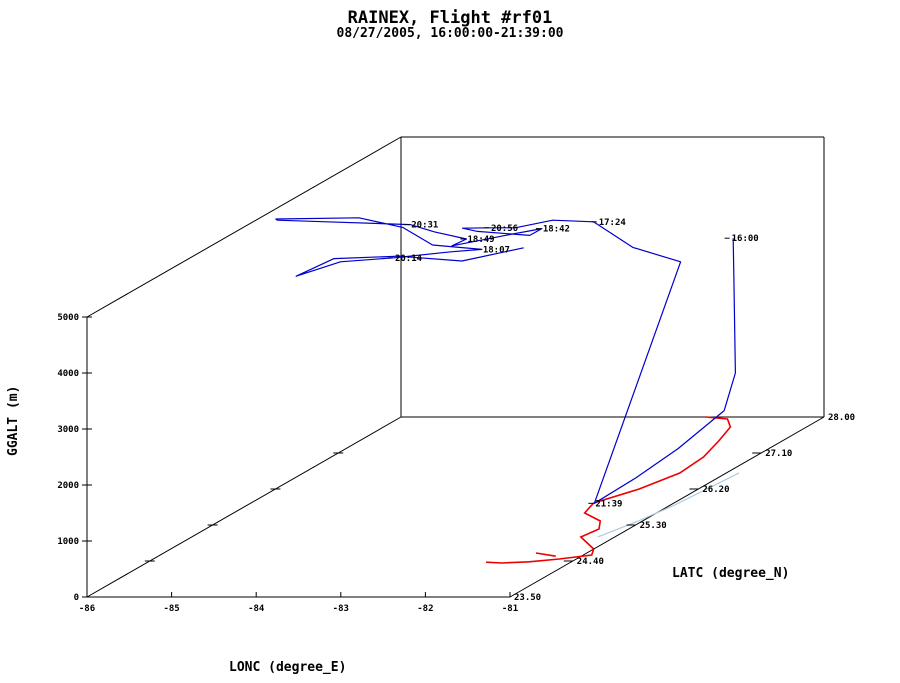 This screenshot has height=683, width=900. What do you see at coordinates (480, 240) in the screenshot?
I see `time-label: 18:49` at bounding box center [480, 240].